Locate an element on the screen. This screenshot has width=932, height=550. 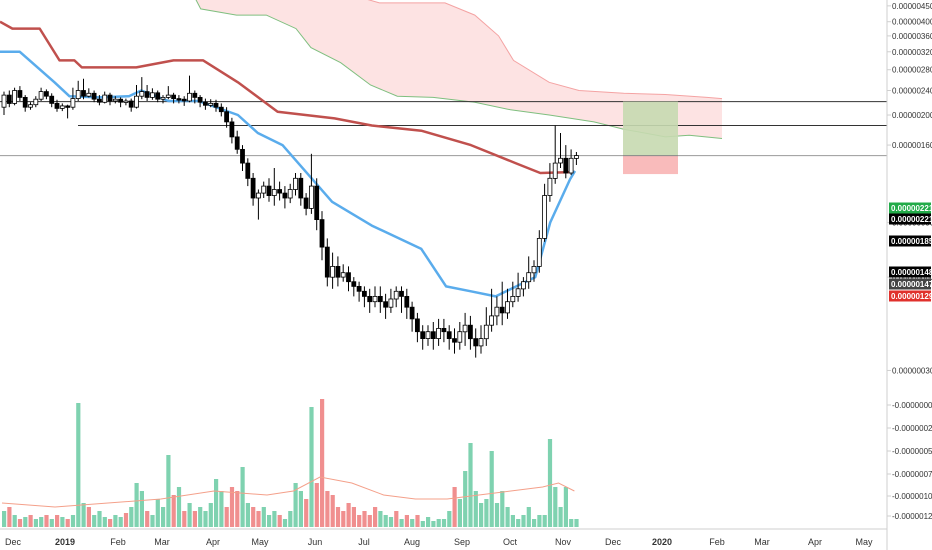
price-badge: 0.00000148 is located at coordinates (910, 272).